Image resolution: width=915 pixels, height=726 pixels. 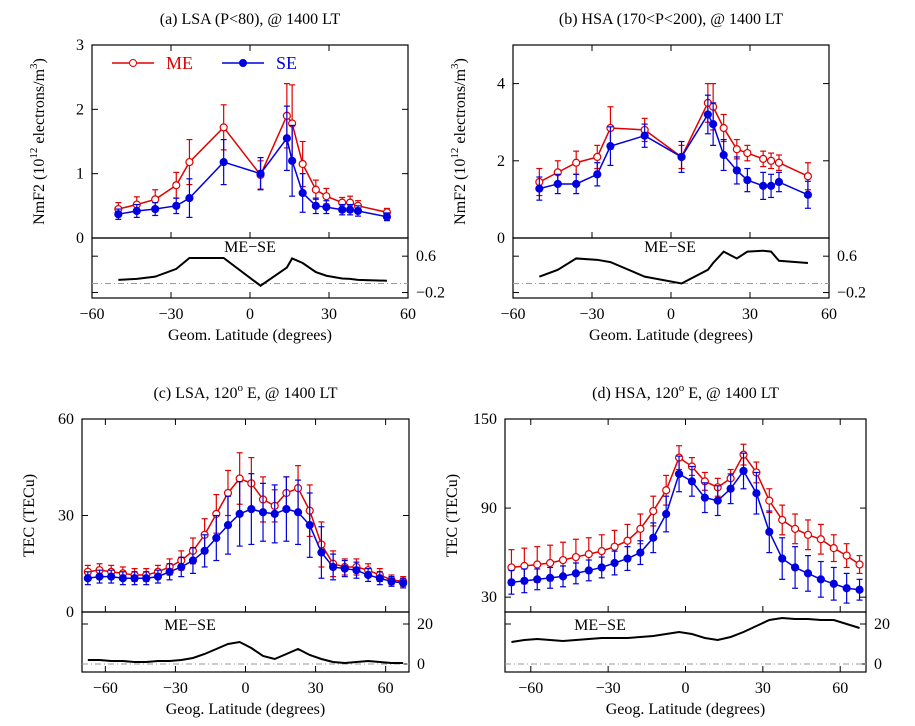 I want to click on y-tick-label: 30, so click(x=489, y=597).